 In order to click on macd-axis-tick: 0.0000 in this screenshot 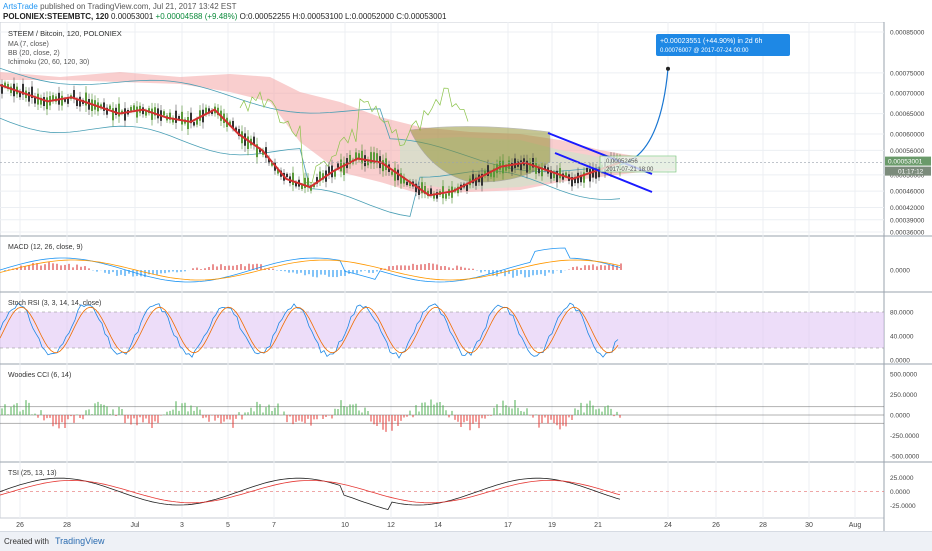, I will do `click(900, 271)`.